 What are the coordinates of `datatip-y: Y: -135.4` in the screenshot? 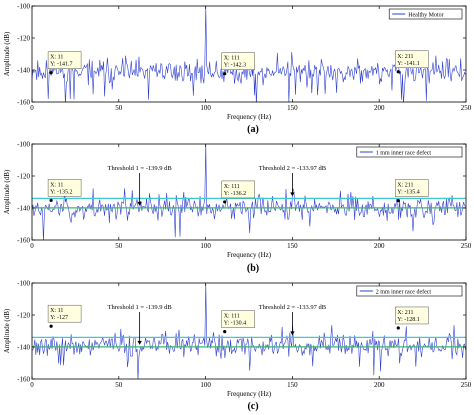 It's located at (408, 193).